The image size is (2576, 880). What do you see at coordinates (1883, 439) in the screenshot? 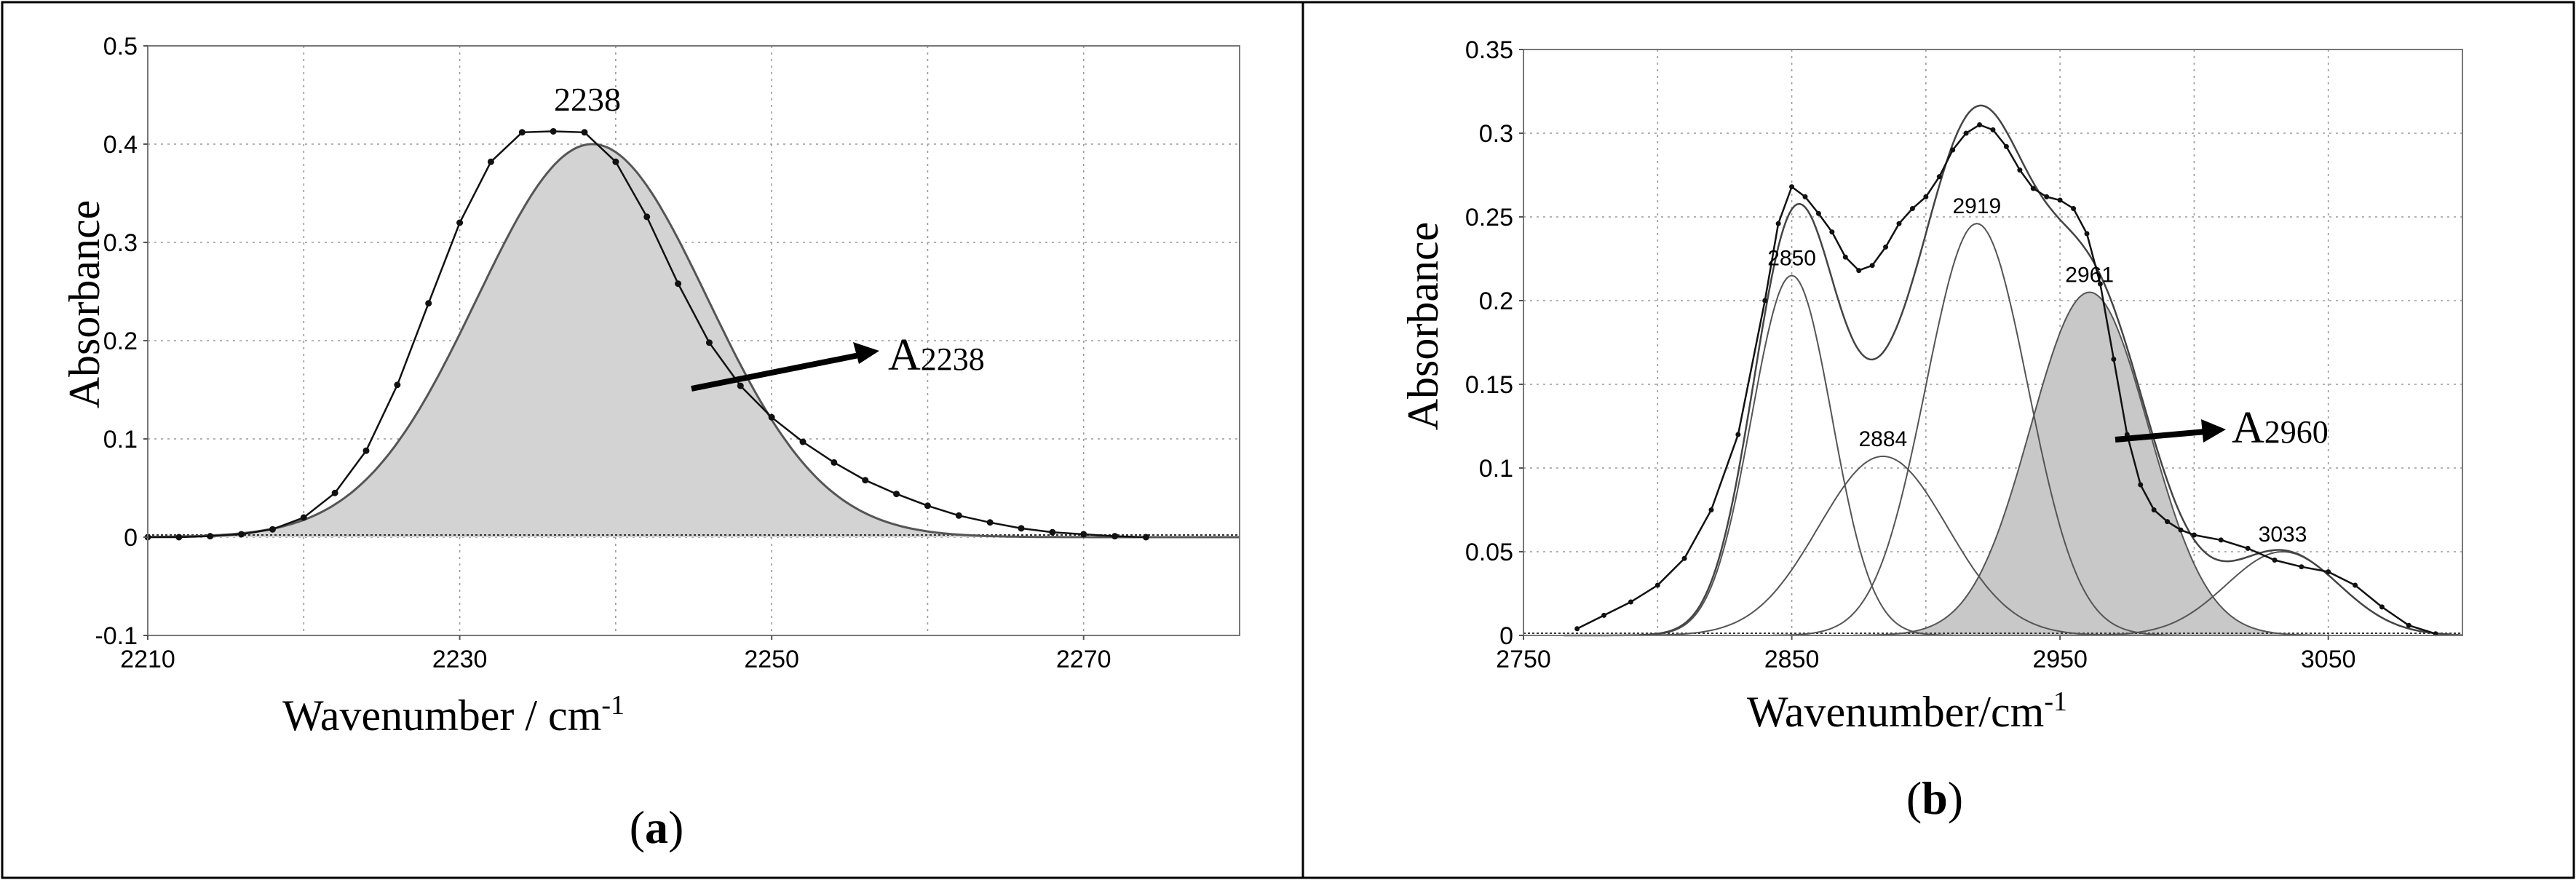
I see `peak-label: 2884` at bounding box center [1883, 439].